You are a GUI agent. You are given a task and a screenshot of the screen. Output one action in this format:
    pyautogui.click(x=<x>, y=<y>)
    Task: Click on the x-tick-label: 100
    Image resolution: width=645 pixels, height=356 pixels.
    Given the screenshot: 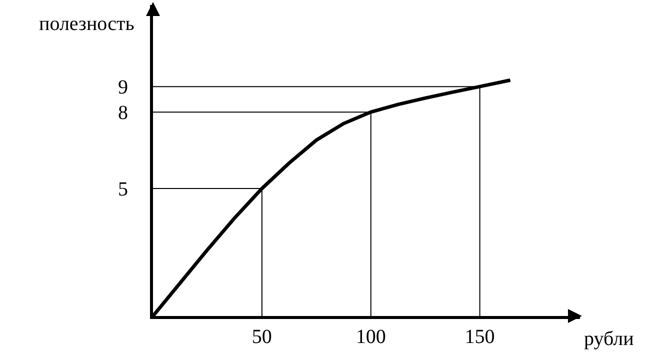 What is the action you would take?
    pyautogui.click(x=371, y=337)
    